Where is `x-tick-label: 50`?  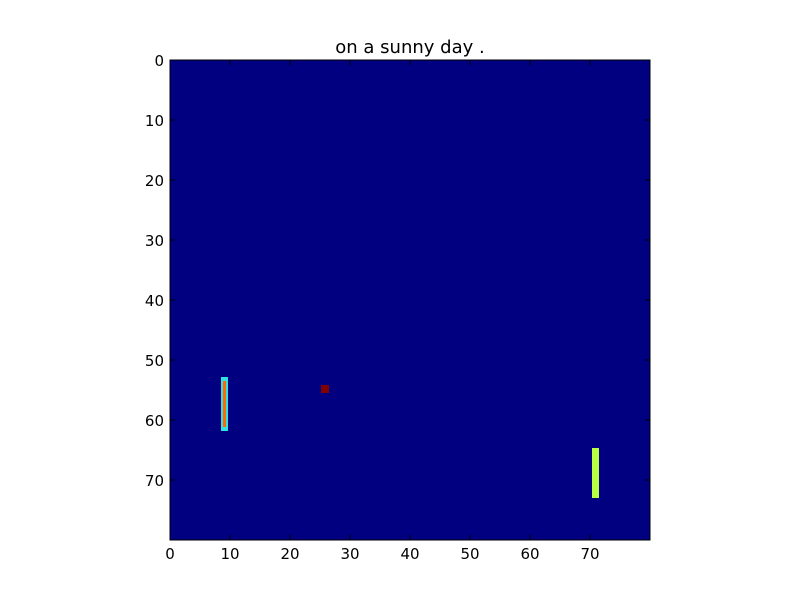 x-tick-label: 50 is located at coordinates (469, 554).